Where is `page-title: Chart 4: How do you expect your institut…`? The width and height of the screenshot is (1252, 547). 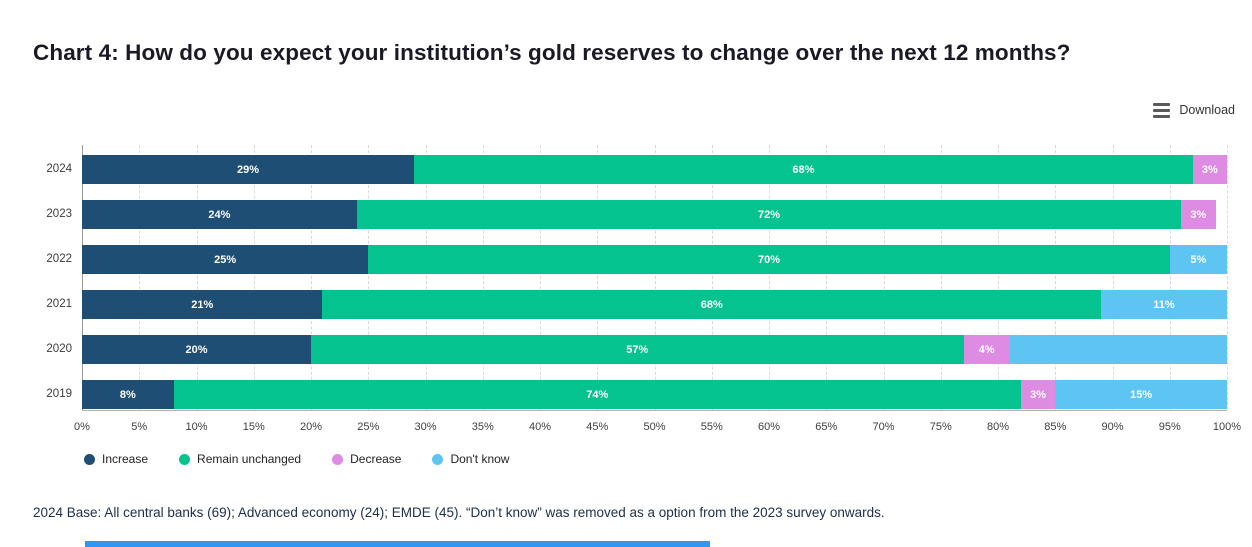 page-title: Chart 4: How do you expect your institut… is located at coordinates (552, 52).